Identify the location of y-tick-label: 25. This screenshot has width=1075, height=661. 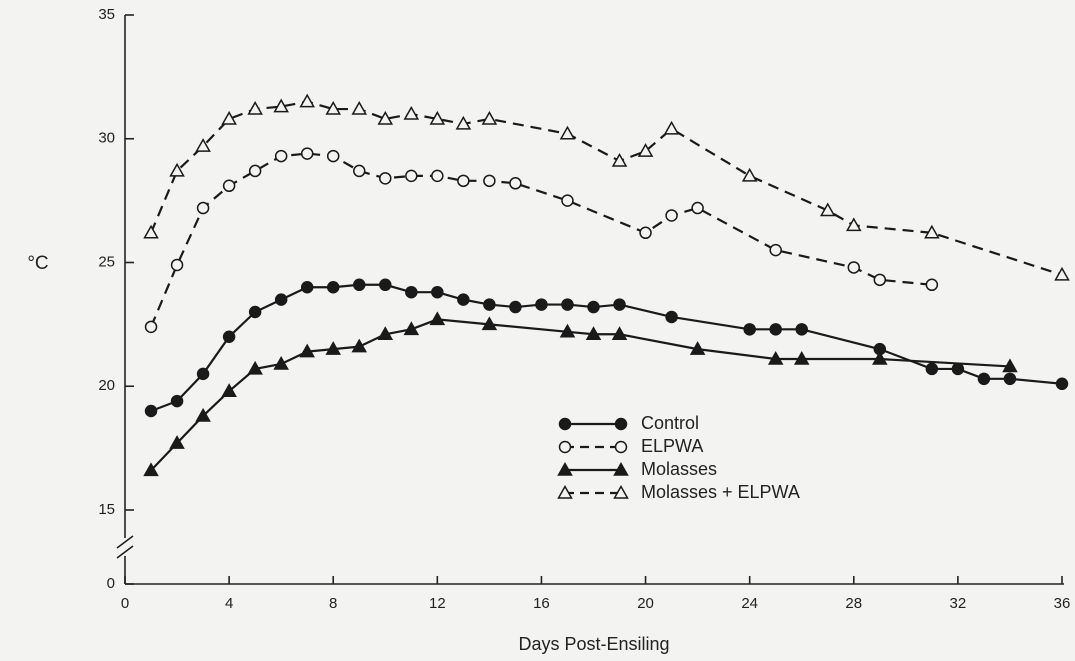
(106, 261).